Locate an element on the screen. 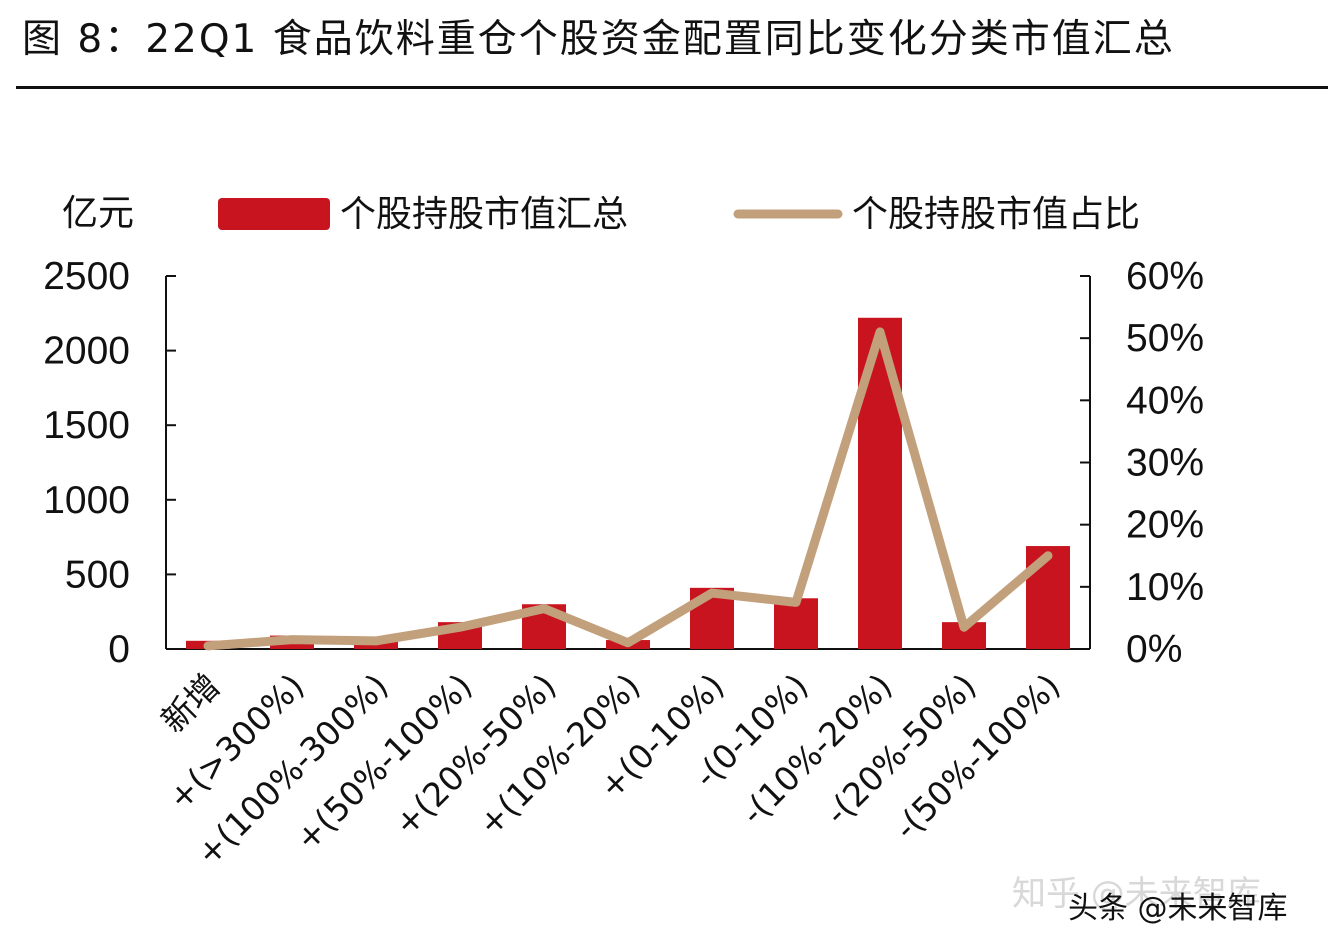 The image size is (1340, 946). y-unit-label: 亿元 is located at coordinates (98, 213).